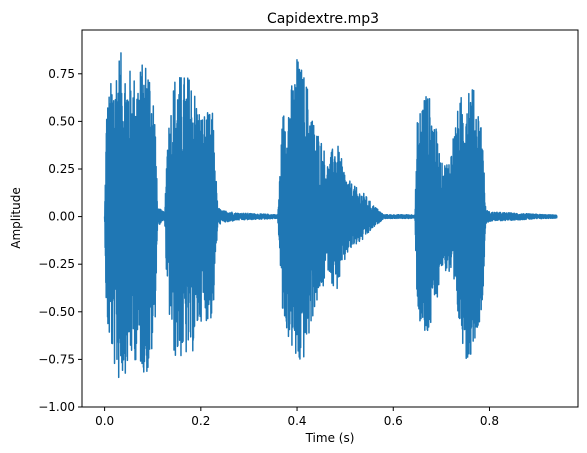  Describe the element at coordinates (61, 169) in the screenshot. I see `y-tick-label: 0.25` at that location.